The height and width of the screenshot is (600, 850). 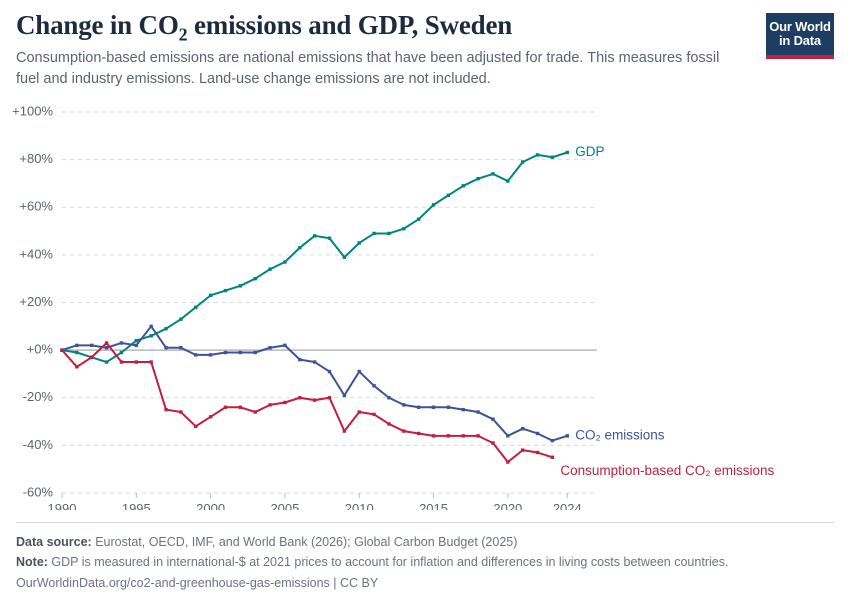 I want to click on owid-logo: Our World in Data, so click(x=800, y=36).